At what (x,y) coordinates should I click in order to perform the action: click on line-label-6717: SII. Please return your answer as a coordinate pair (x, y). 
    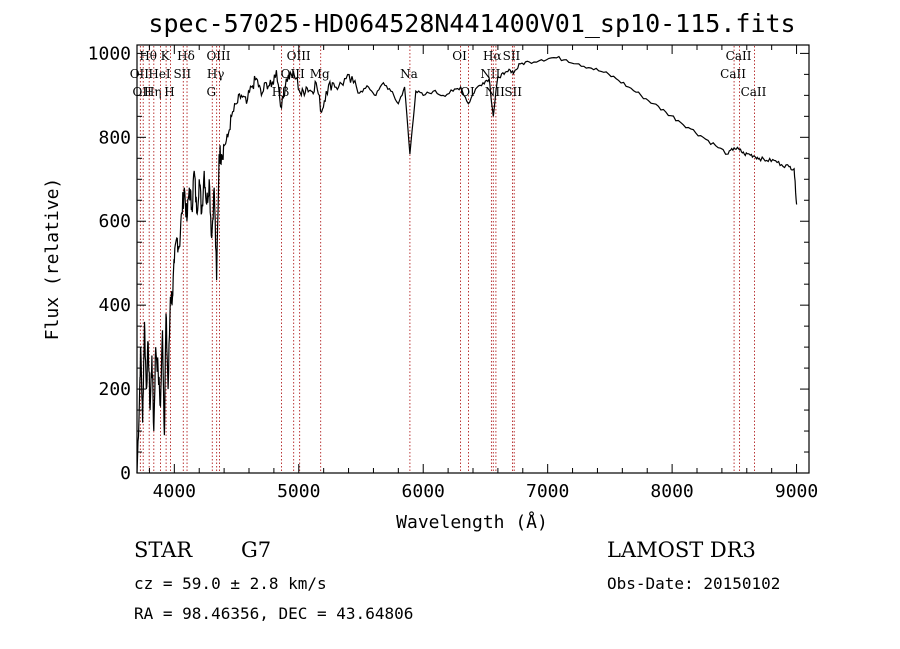
    Looking at the image, I should click on (512, 56).